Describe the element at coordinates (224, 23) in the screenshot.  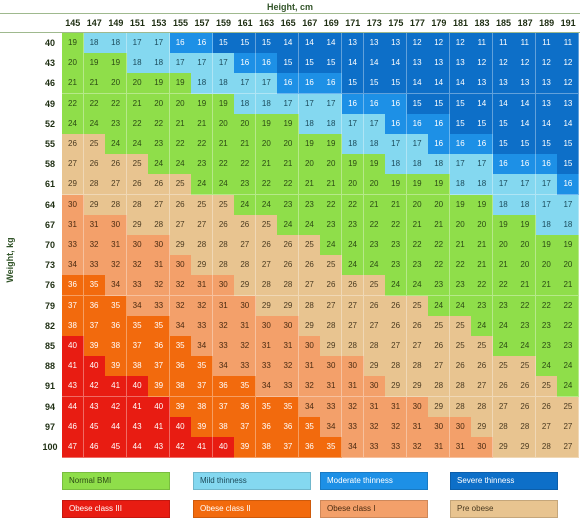
I see `height-header: 159` at that location.